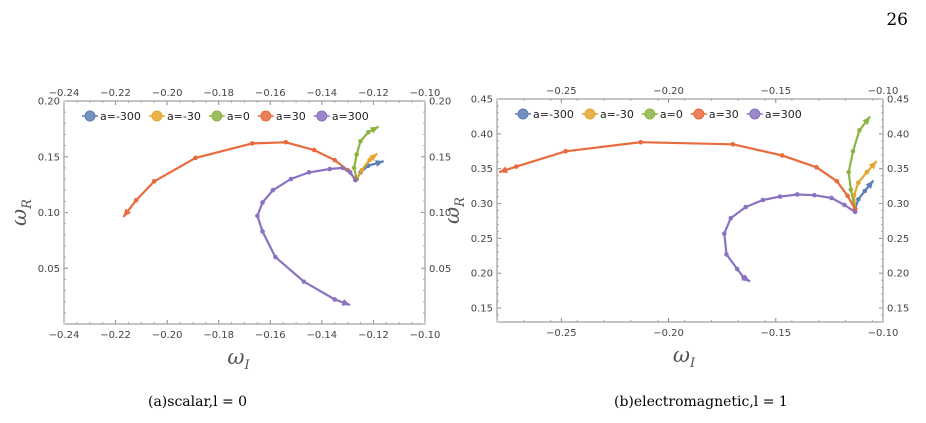 This screenshot has height=423, width=926. I want to click on page-number: 26, so click(897, 20).